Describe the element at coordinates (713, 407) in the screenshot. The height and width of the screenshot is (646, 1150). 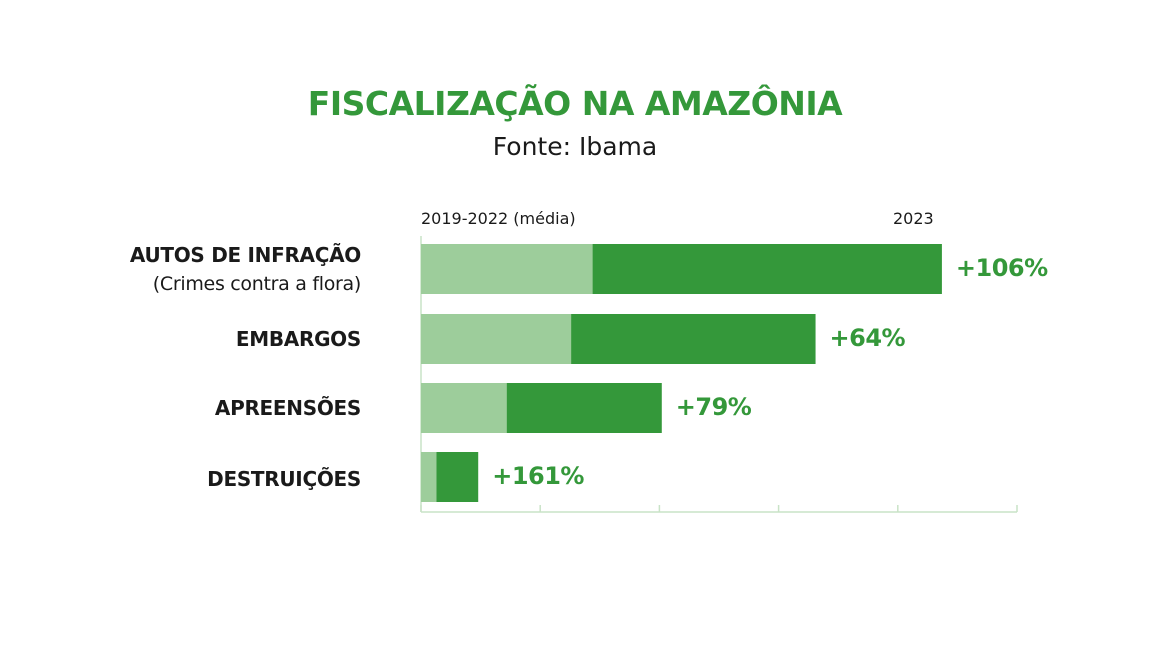
I see `change-label-apreensoes: +79%` at that location.